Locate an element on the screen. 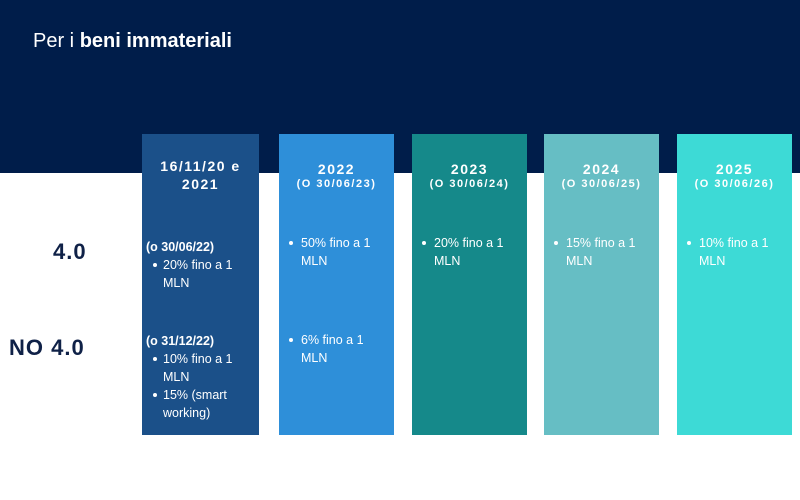 This screenshot has height=500, width=800. list-item: 50% fino a 1 MLN is located at coordinates (336, 252).